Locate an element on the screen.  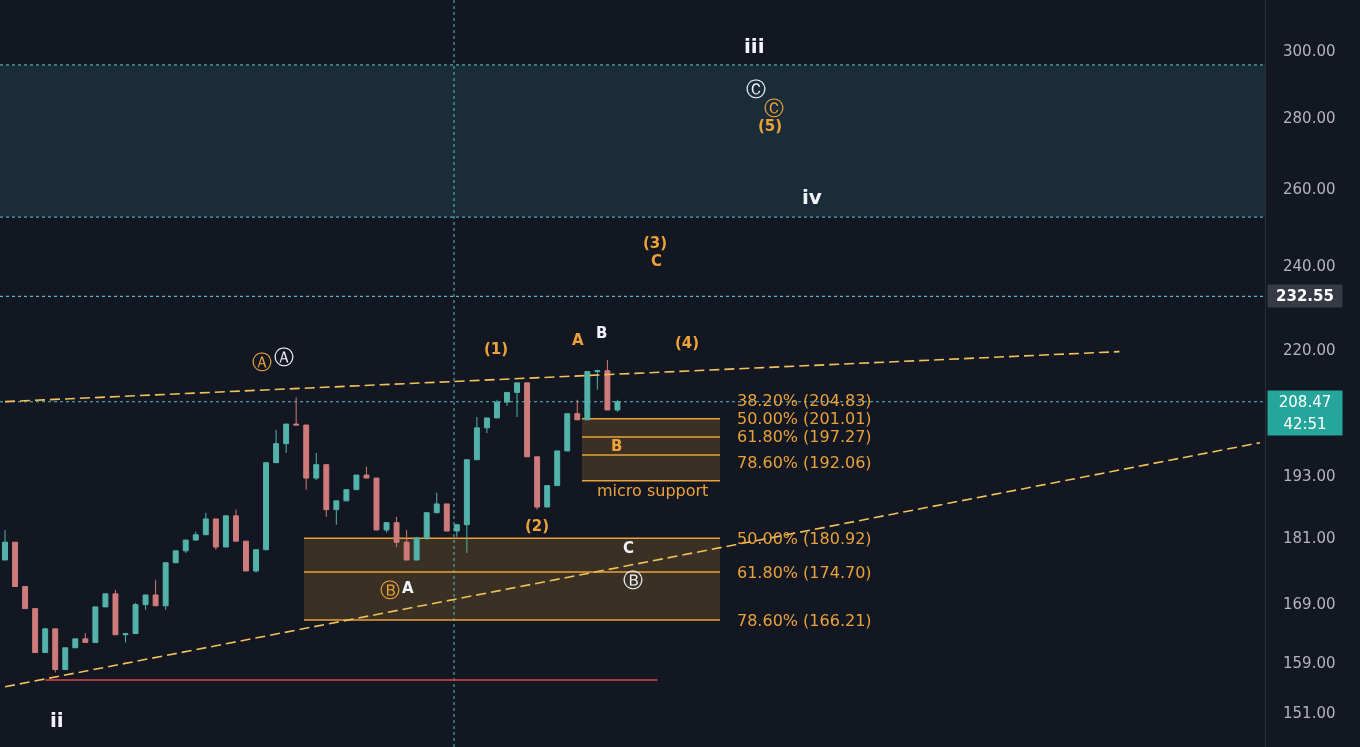
annotation: (3) is located at coordinates (655, 243).